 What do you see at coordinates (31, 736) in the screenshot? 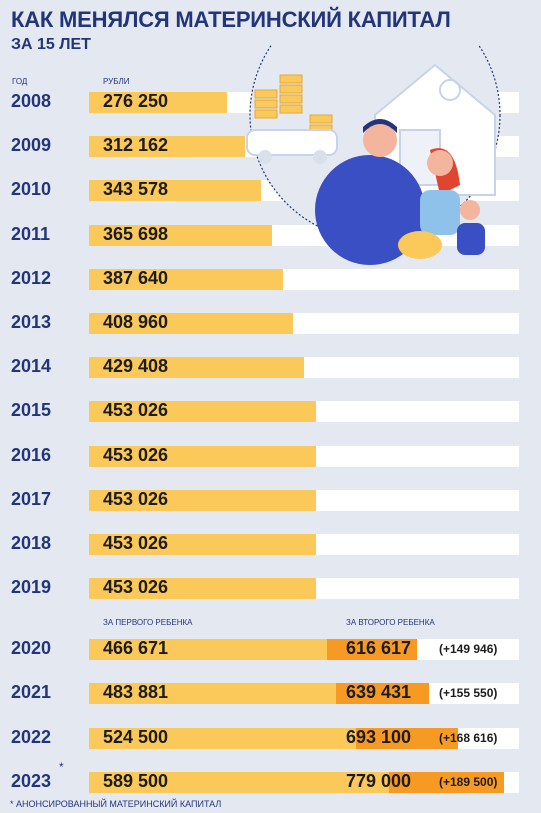
I see `year-label: 2022` at bounding box center [31, 736].